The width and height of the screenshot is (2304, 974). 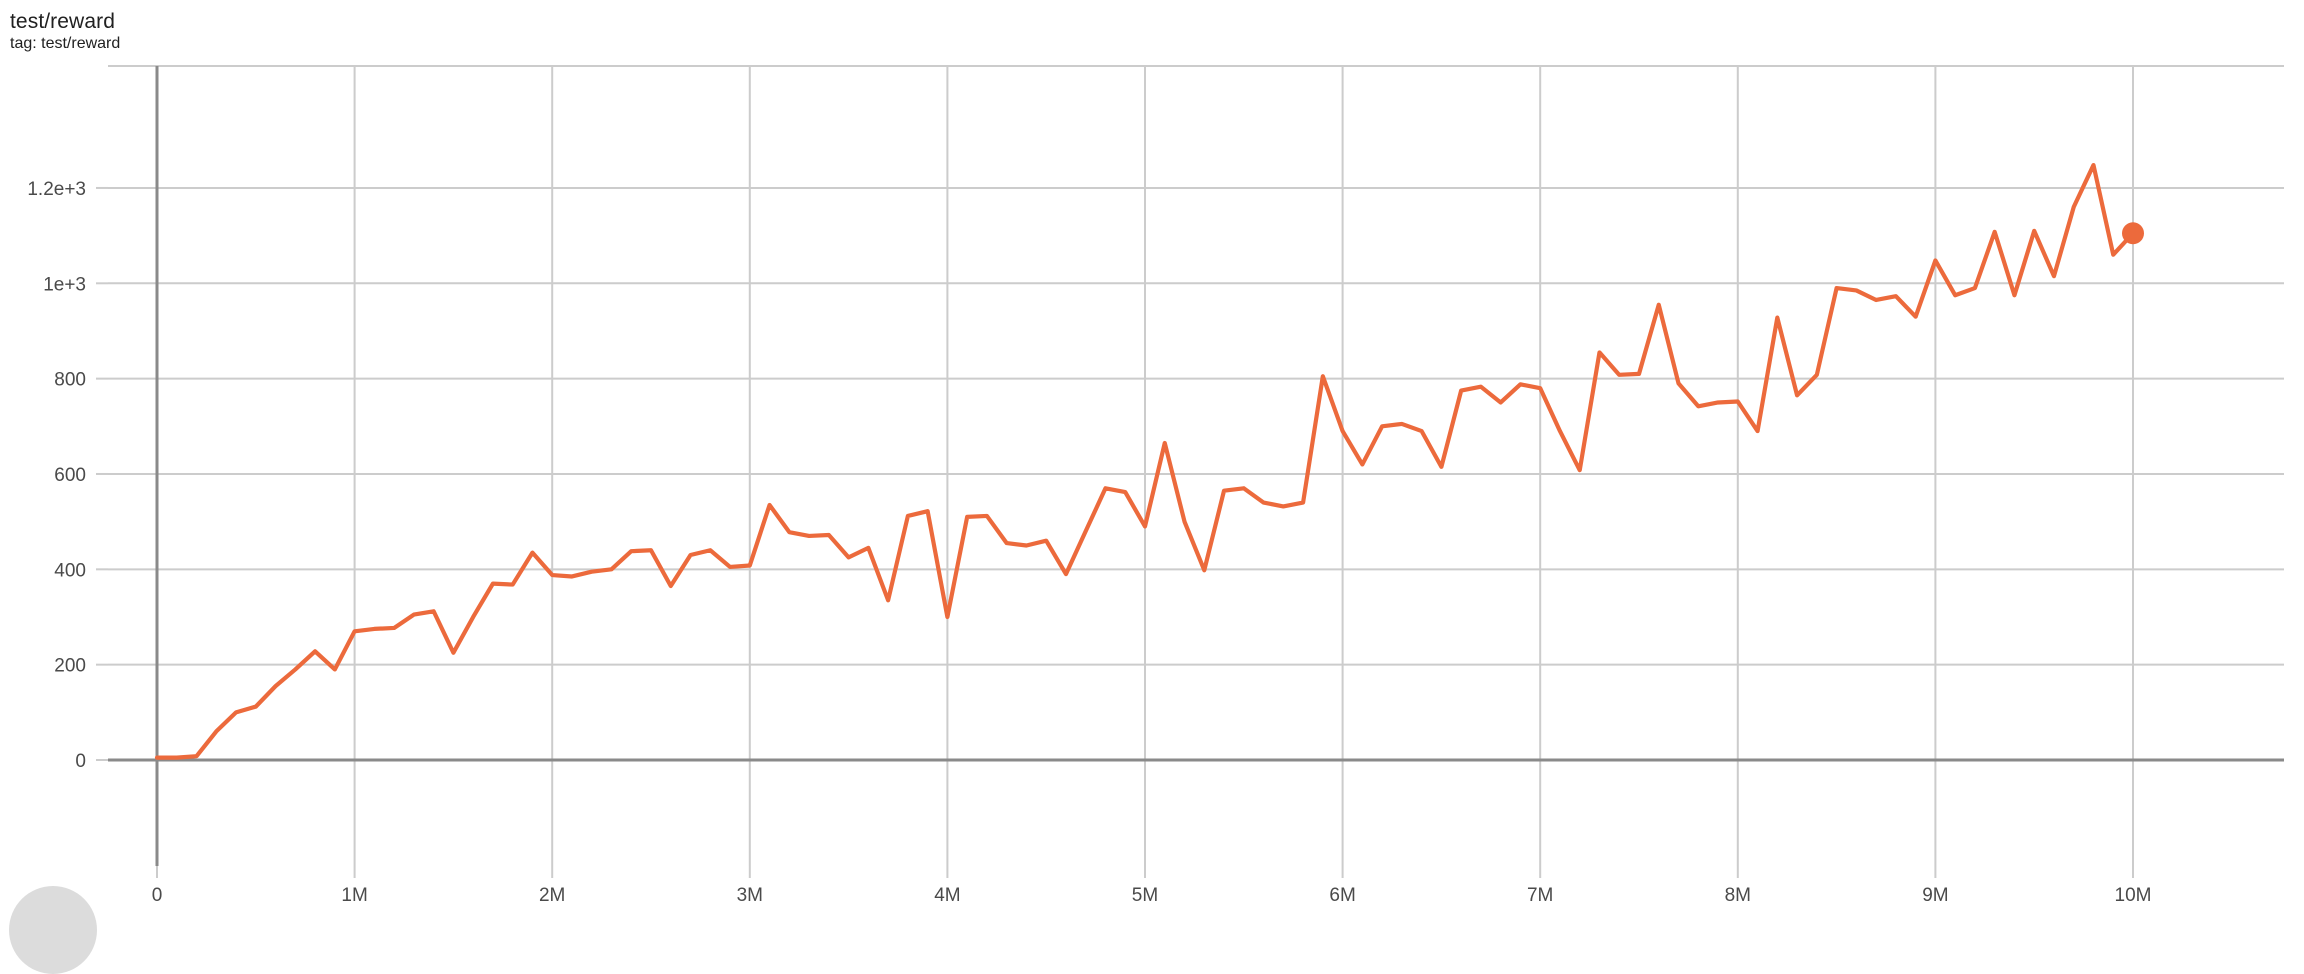 What do you see at coordinates (1935, 895) in the screenshot?
I see `svg-text: 9M` at bounding box center [1935, 895].